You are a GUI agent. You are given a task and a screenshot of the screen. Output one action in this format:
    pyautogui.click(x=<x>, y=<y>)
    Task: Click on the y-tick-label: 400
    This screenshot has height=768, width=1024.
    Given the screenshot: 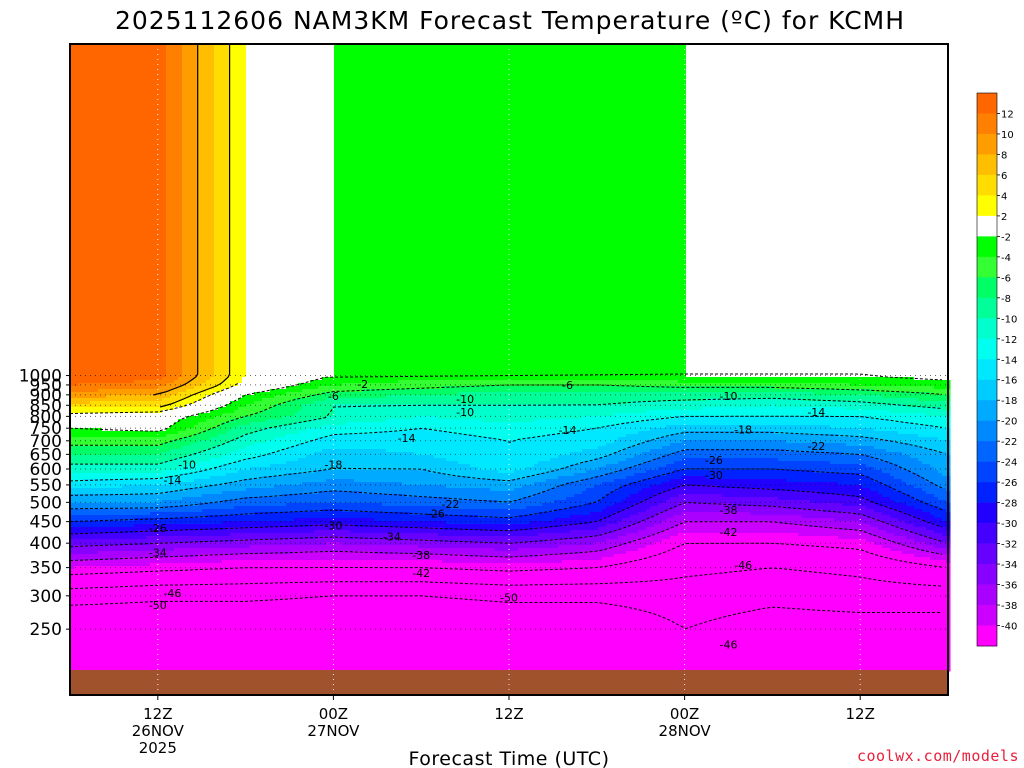 What is the action you would take?
    pyautogui.click(x=46, y=544)
    